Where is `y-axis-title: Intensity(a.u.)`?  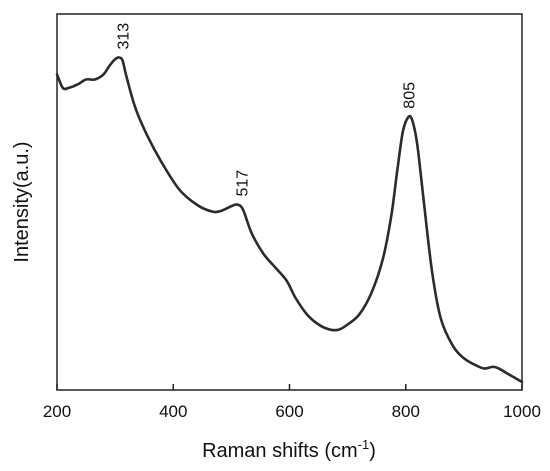 y-axis-title: Intensity(a.u.) is located at coordinates (22, 201).